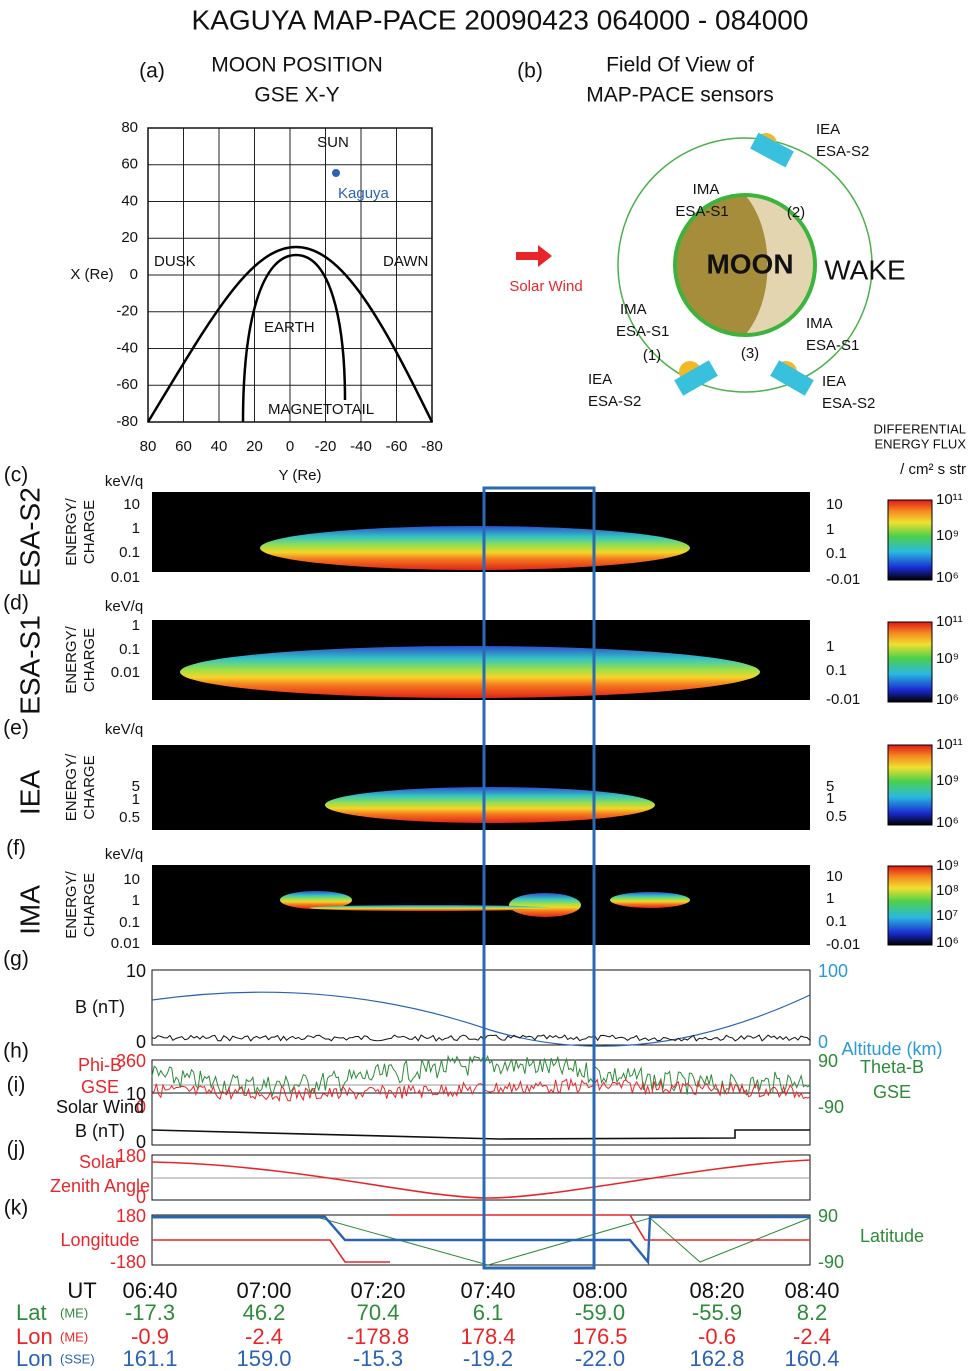 This screenshot has width=974, height=1371. Describe the element at coordinates (792, 378) in the screenshot. I see `sensor` at that location.